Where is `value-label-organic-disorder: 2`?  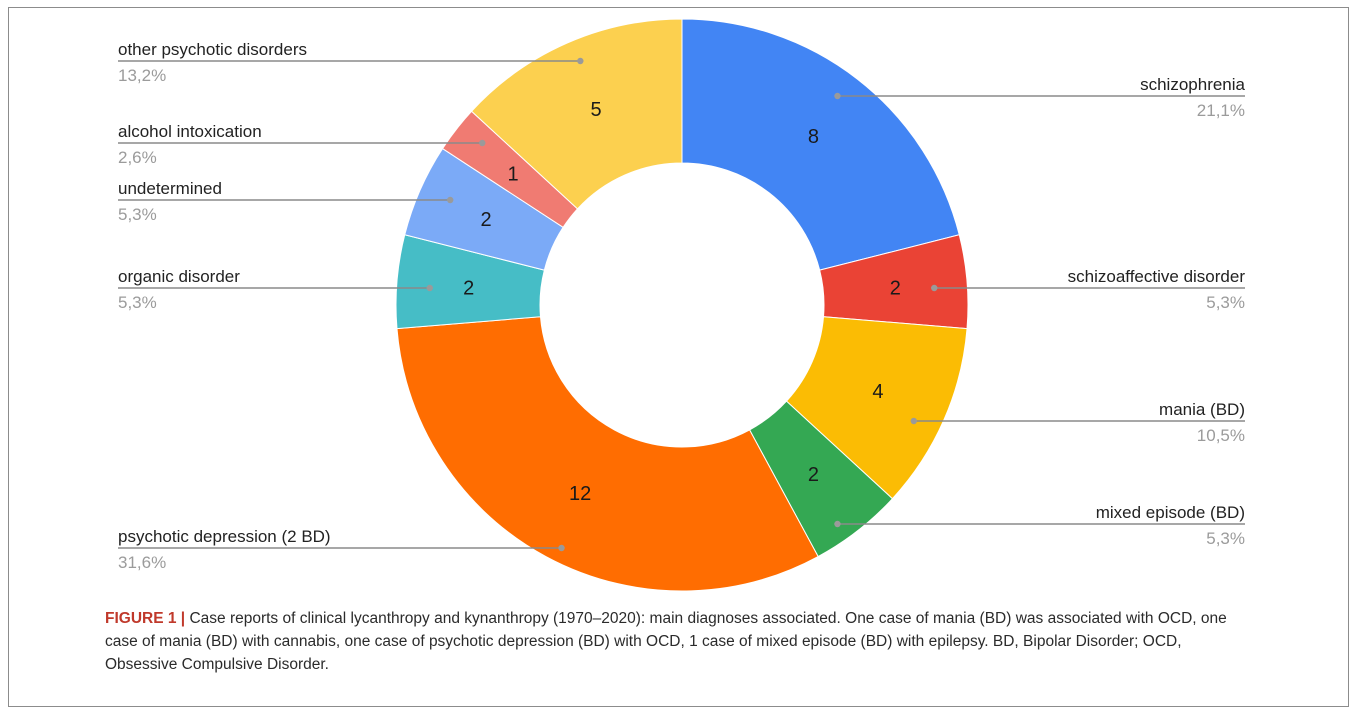 value-label-organic-disorder: 2 is located at coordinates (468, 288).